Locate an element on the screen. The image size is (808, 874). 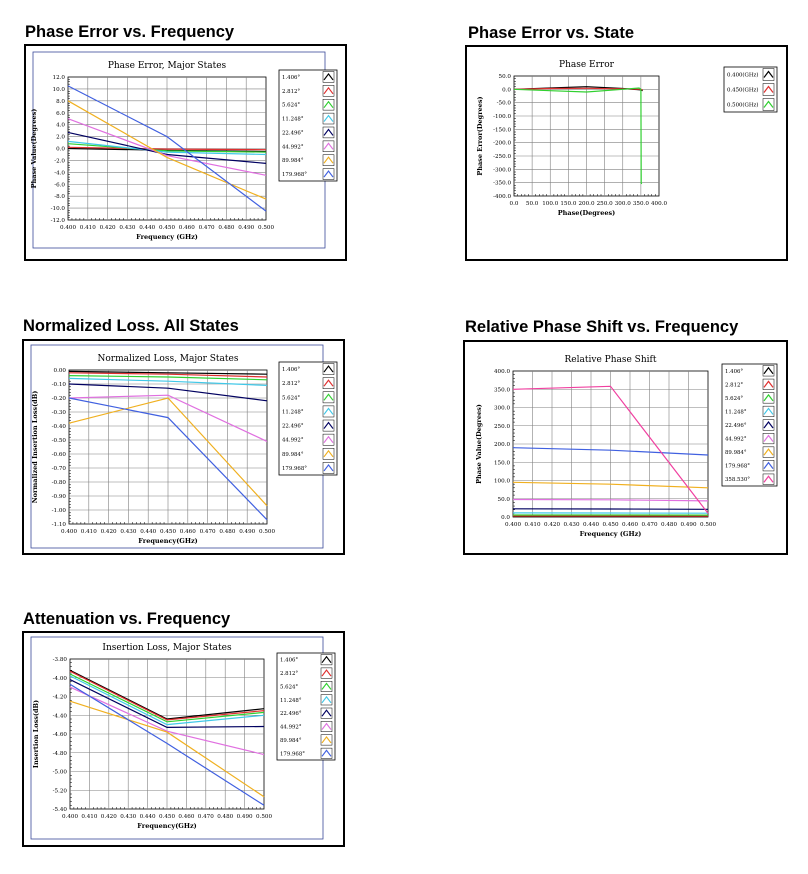
y-tick-label: -400.0 is located at coordinates (502, 197).